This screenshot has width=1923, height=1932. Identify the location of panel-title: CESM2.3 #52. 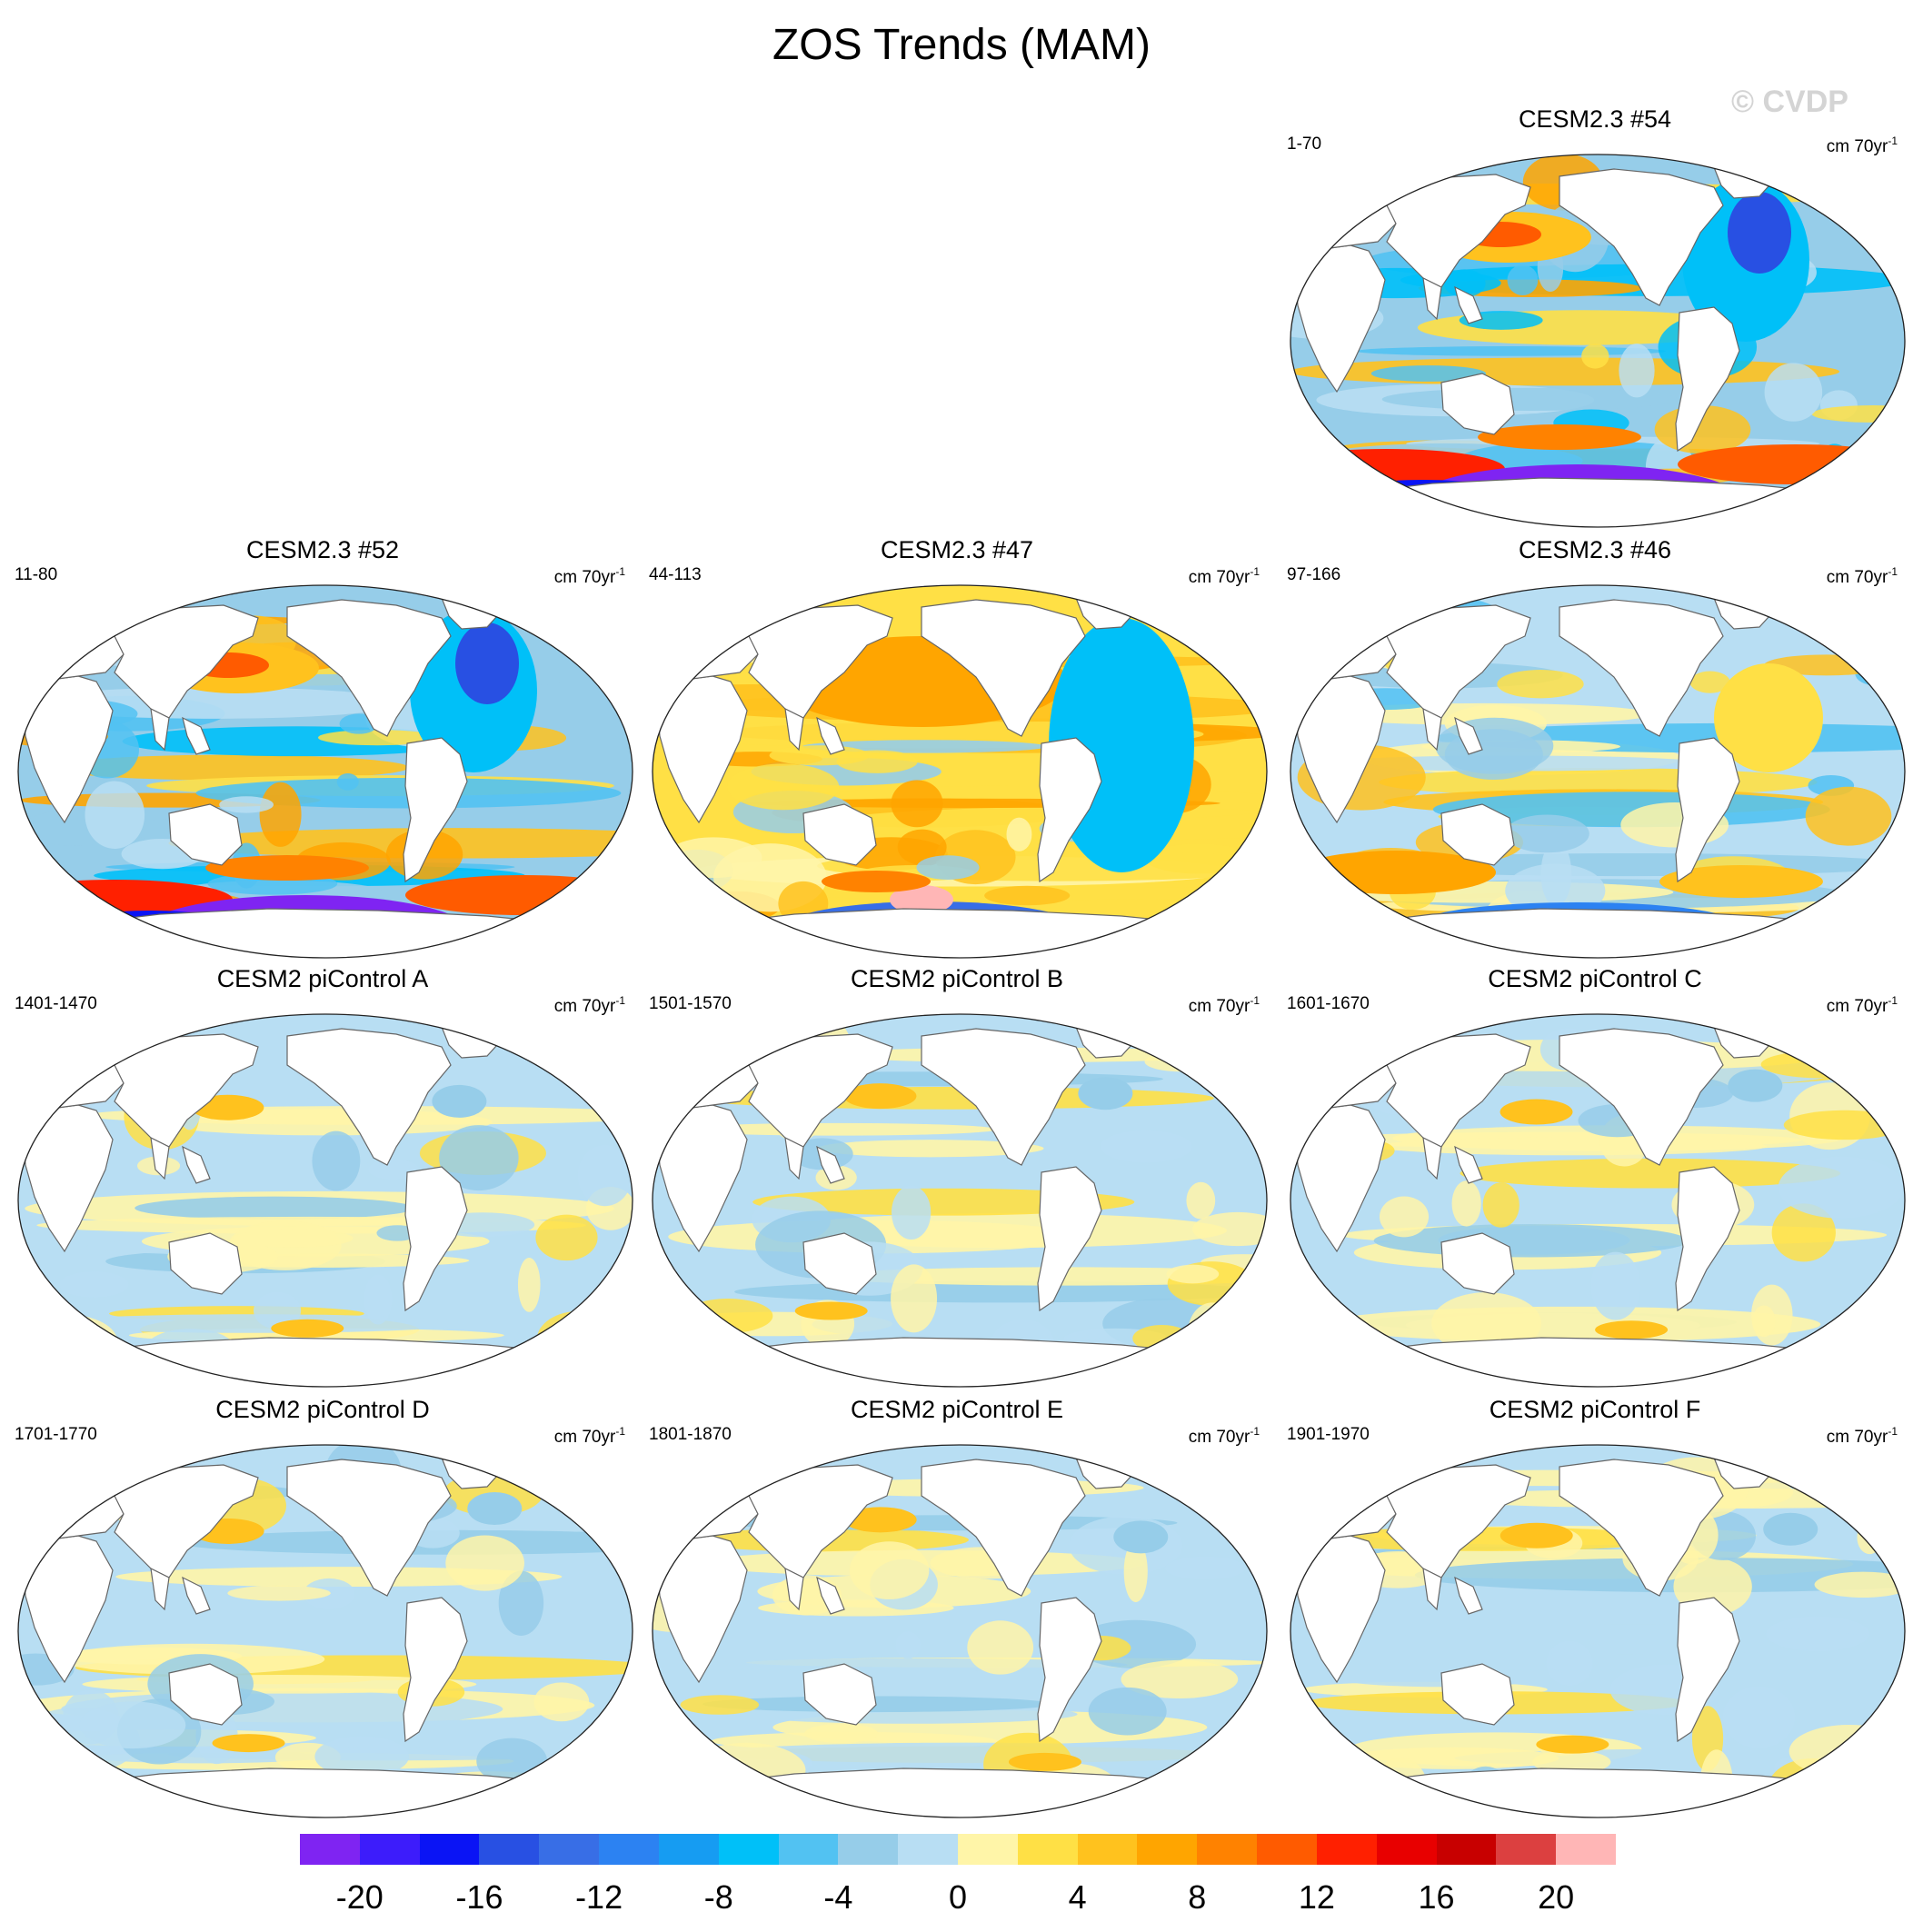
(322, 549).